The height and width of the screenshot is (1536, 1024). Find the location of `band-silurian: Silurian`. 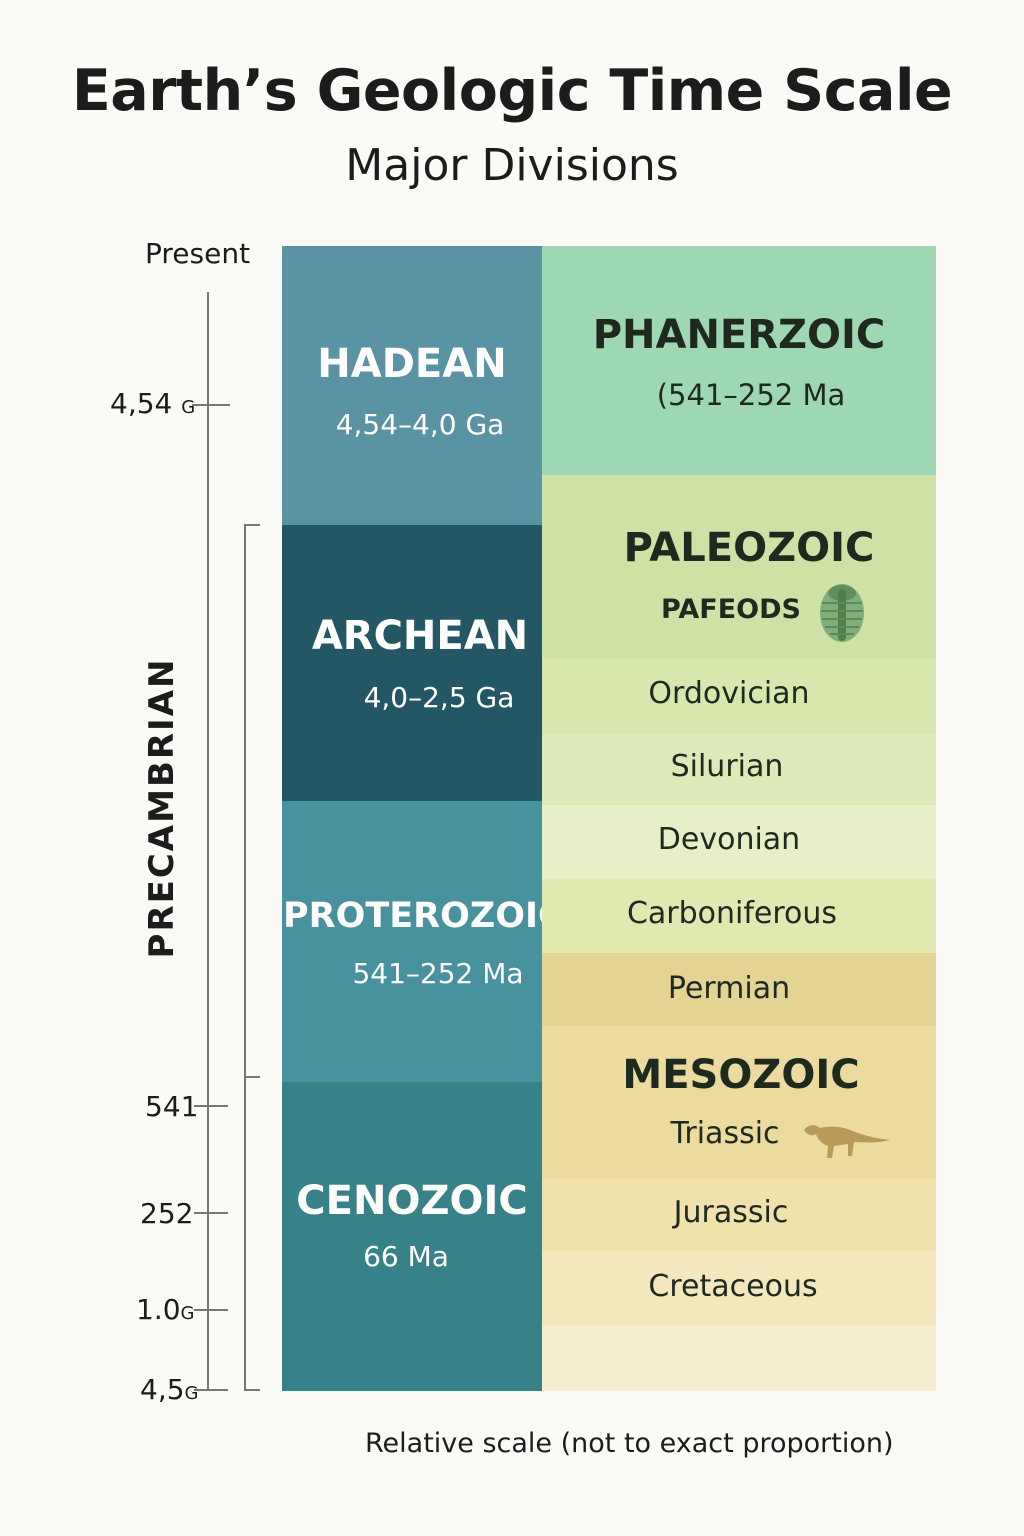

band-silurian: Silurian is located at coordinates (739, 769).